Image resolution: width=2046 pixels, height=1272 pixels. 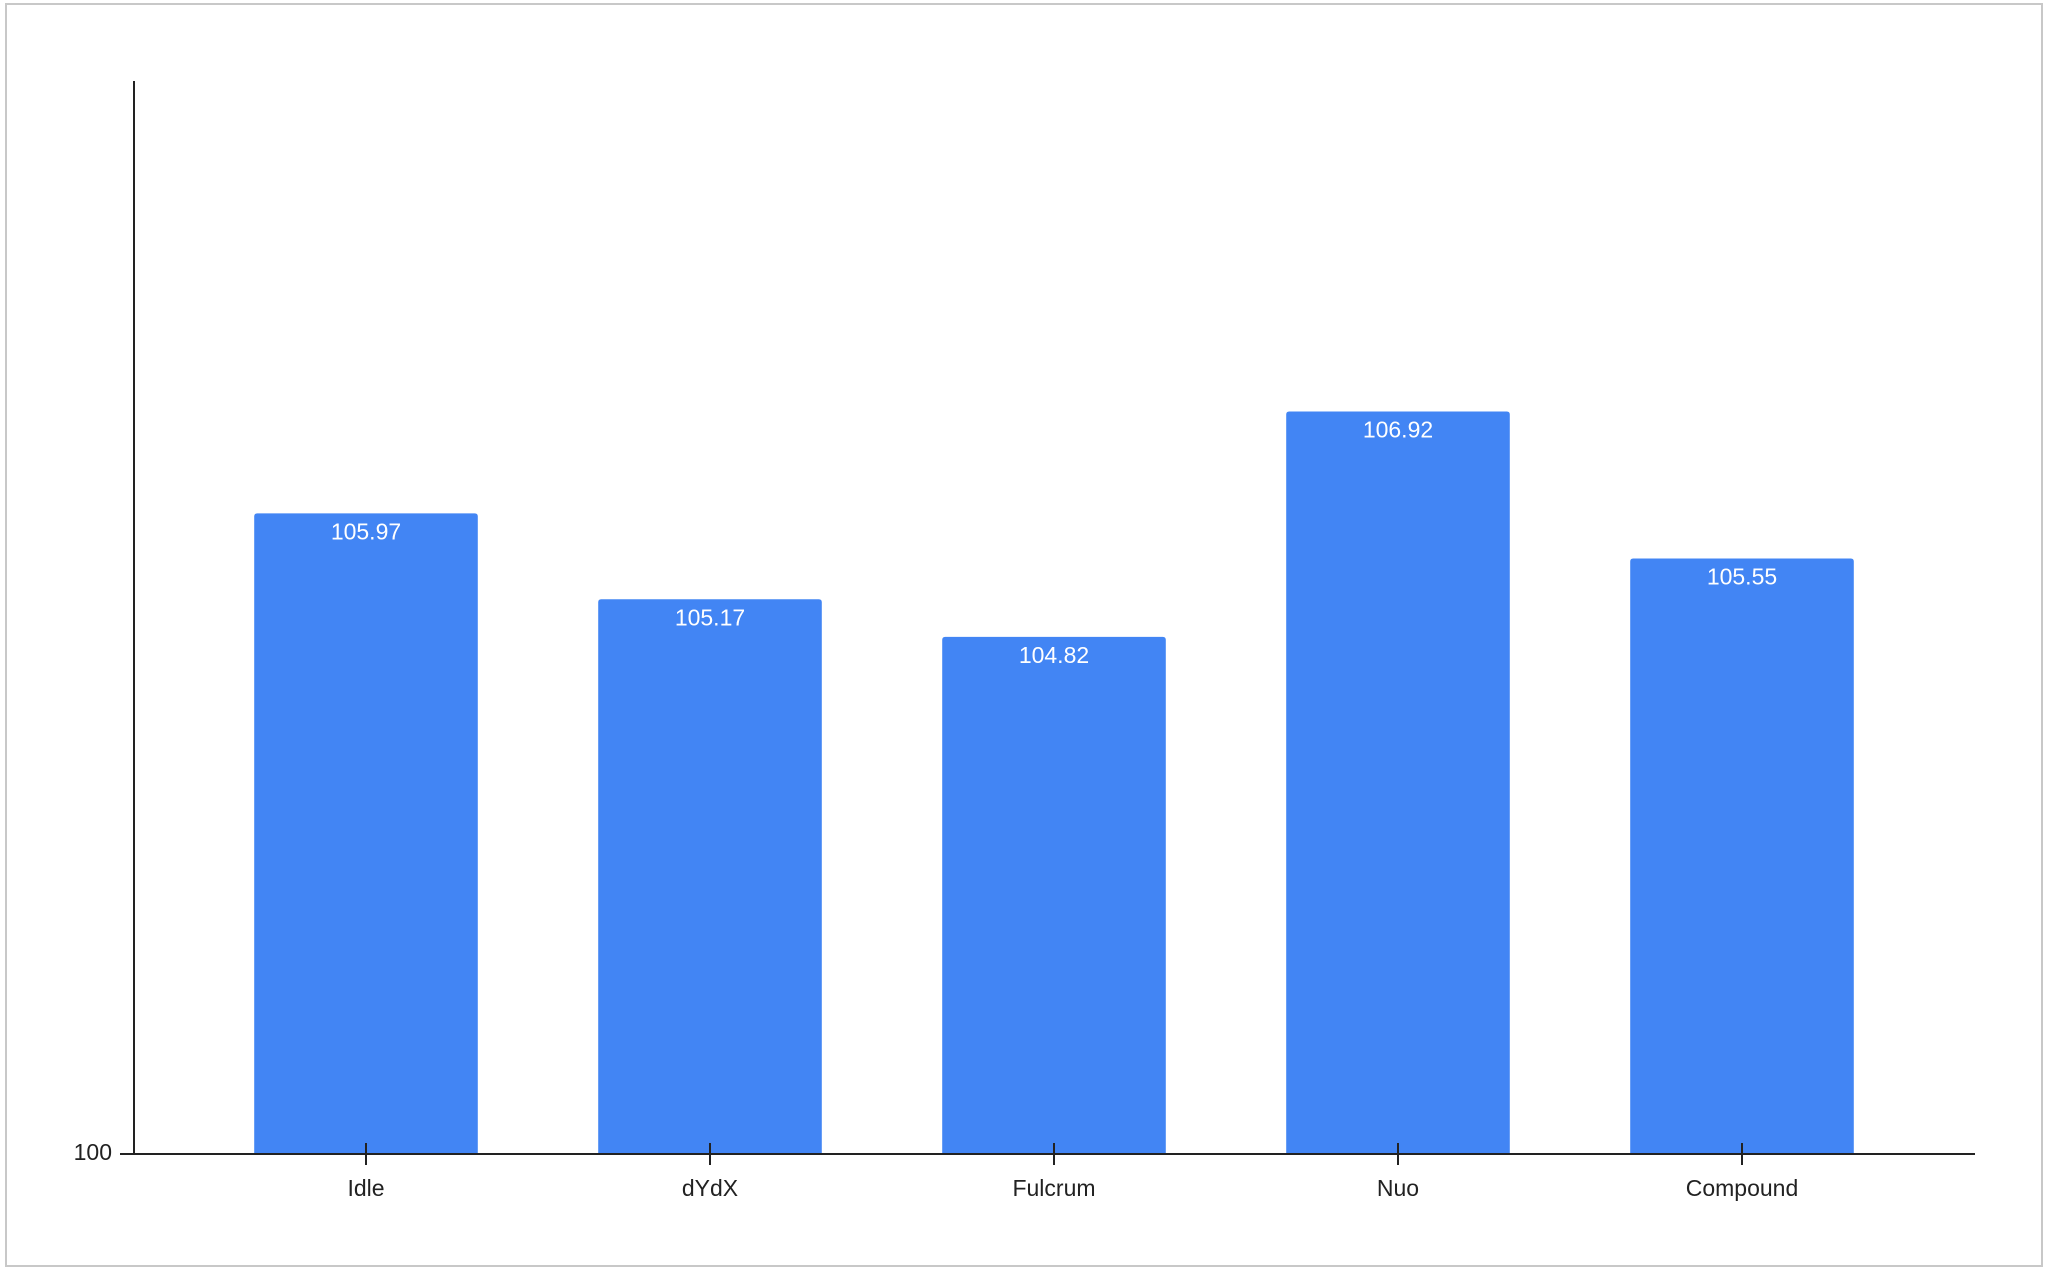 What do you see at coordinates (710, 1188) in the screenshot?
I see `x-tick-label: dYdX` at bounding box center [710, 1188].